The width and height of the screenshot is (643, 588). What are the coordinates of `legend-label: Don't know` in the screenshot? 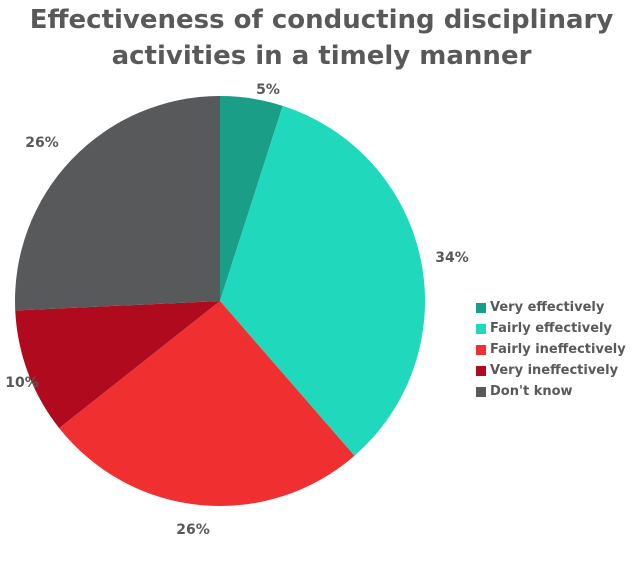 It's located at (531, 391).